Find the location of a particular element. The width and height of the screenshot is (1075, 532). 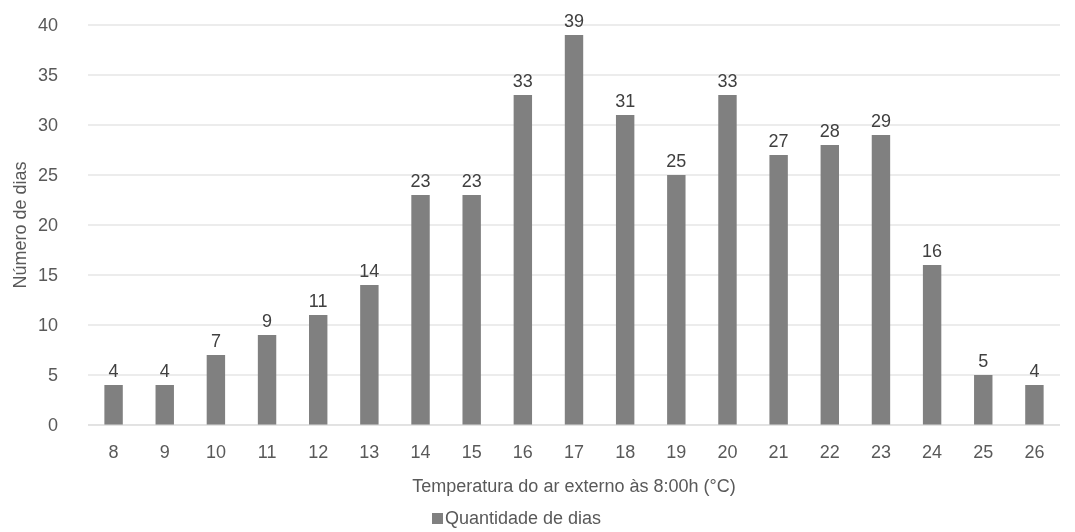

x-tick-label: 16 is located at coordinates (522, 452).